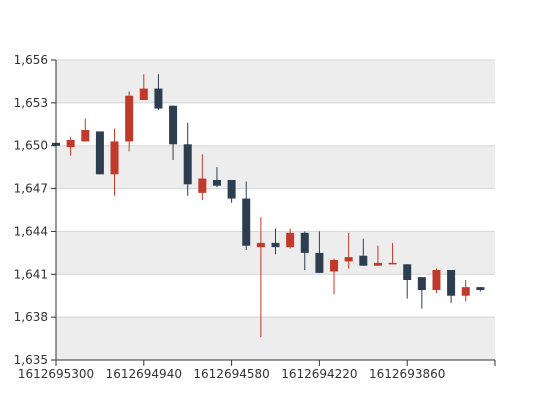 This screenshot has height=420, width=550. What do you see at coordinates (31, 146) in the screenshot?
I see `y-tick-label: 1,650` at bounding box center [31, 146].